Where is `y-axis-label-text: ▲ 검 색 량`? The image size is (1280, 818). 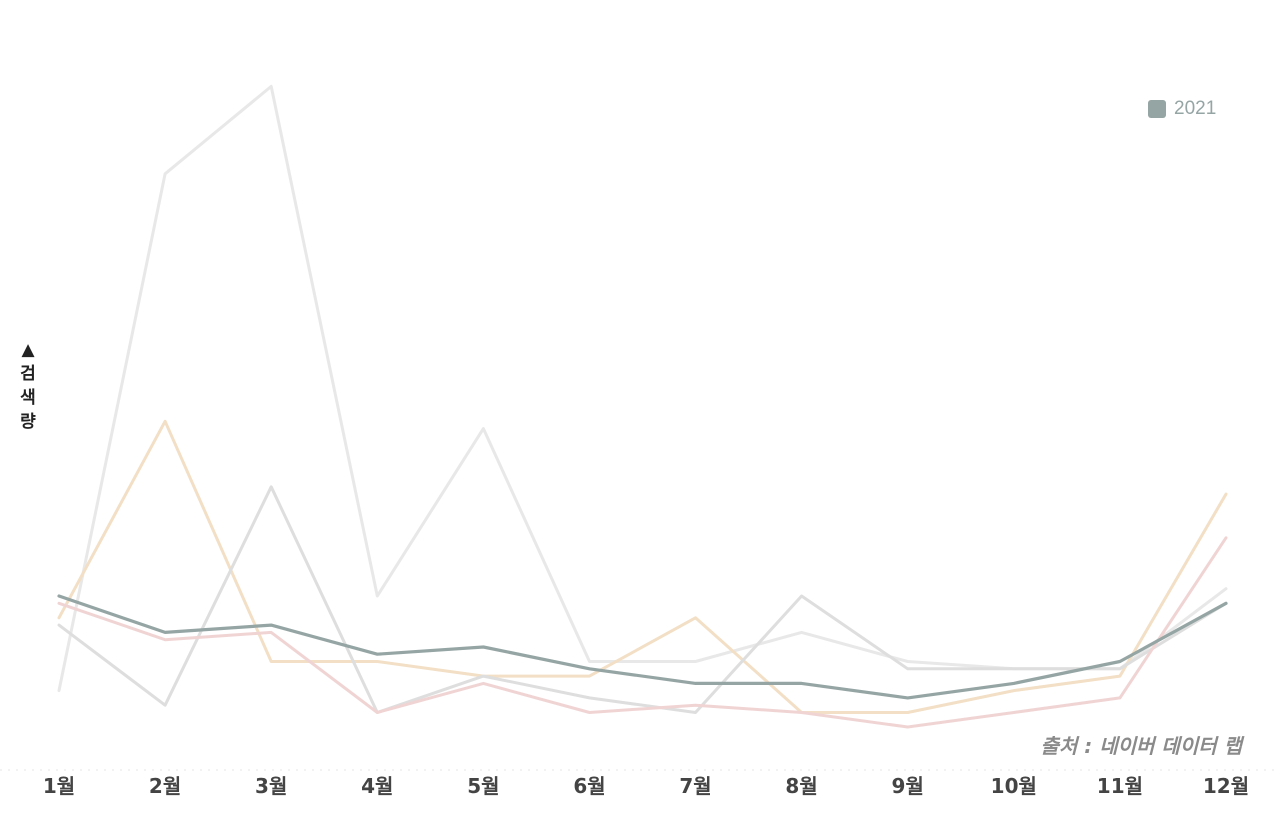
y-axis-label-text: ▲ 검 색 량 is located at coordinates (28, 386).